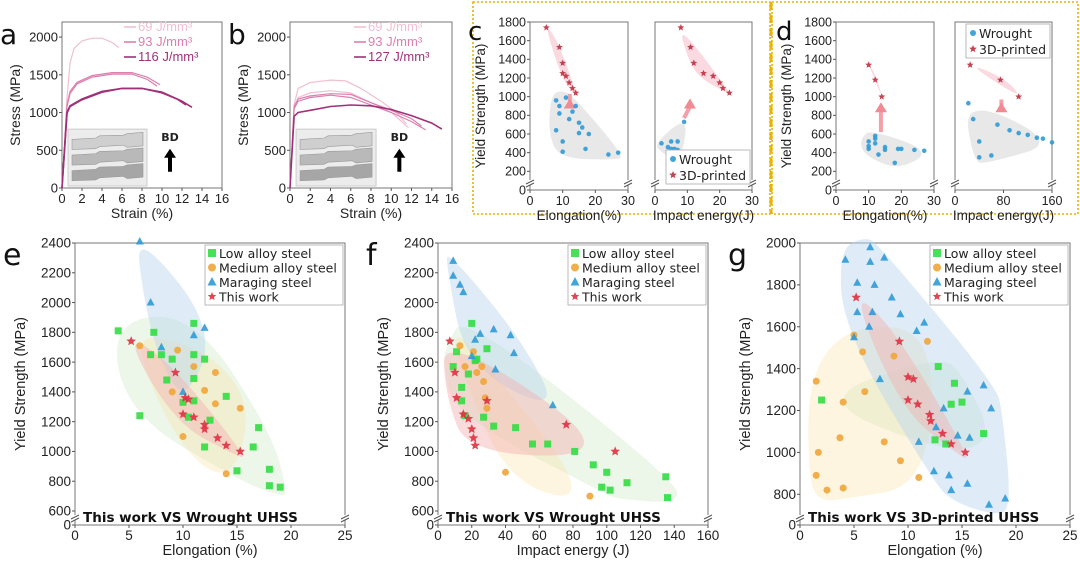 This screenshot has width=1080, height=567. Describe the element at coordinates (422, 481) in the screenshot. I see `y-tick-label: 800` at that location.